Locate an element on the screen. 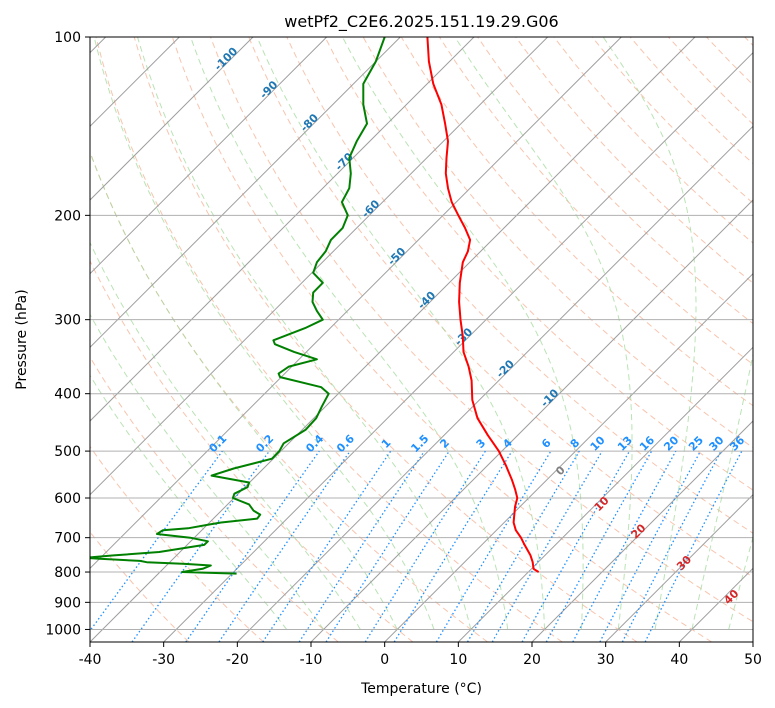  x-tick-label: 50 is located at coordinates (753, 660).